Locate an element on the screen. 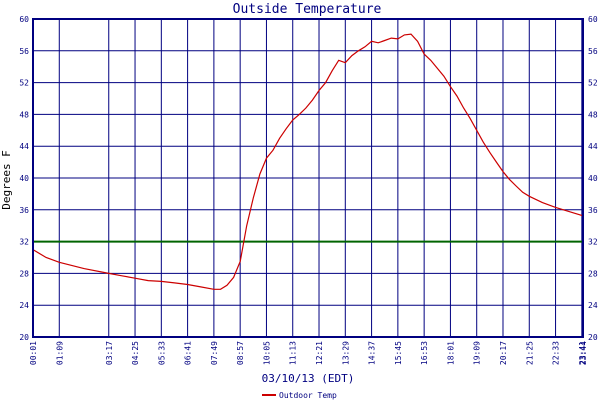 The width and height of the screenshot is (600, 400). x-tick-label: 14:37 is located at coordinates (372, 353).